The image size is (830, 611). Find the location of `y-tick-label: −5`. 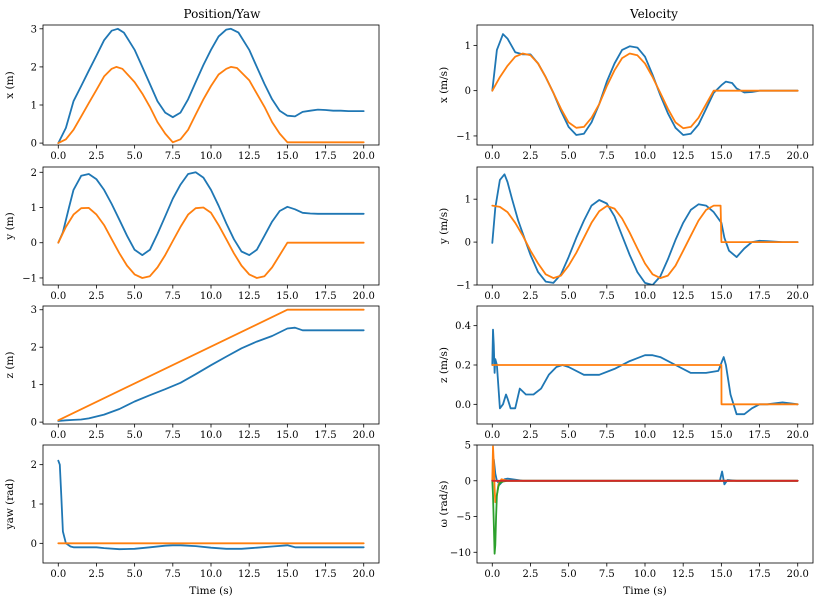

y-tick-label: −5 is located at coordinates (463, 517).